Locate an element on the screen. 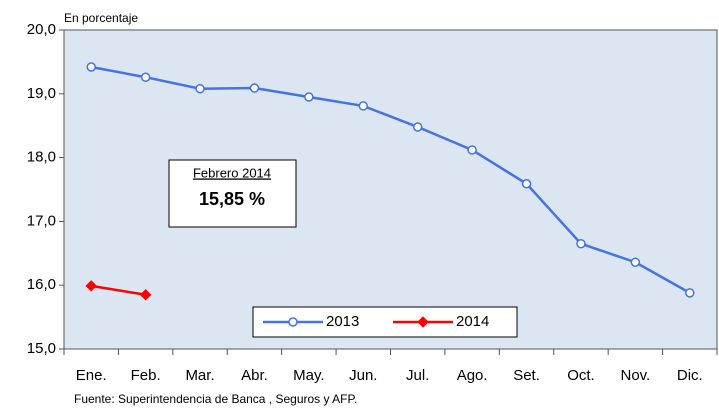 This screenshot has height=408, width=719. x-tick-label: Dic. is located at coordinates (690, 375).